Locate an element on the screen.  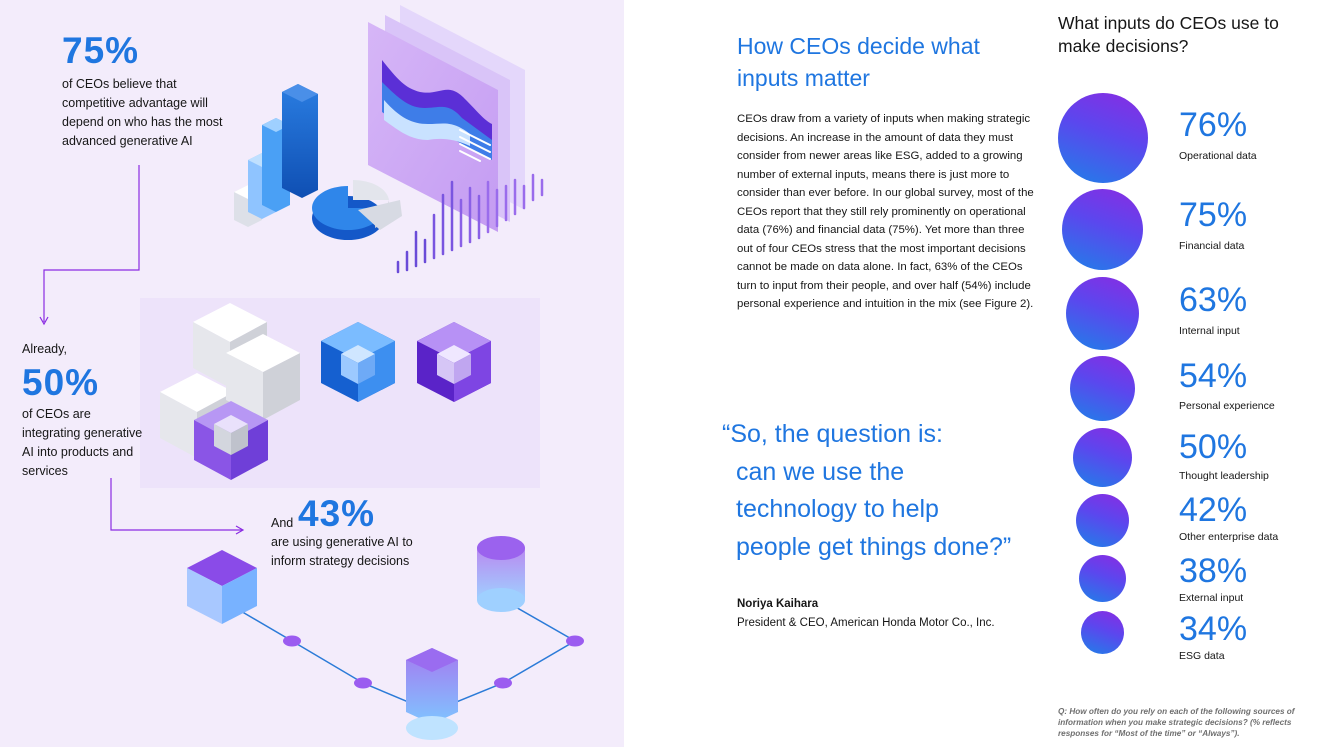
label-internal-input: Internal input is located at coordinates (1209, 331).